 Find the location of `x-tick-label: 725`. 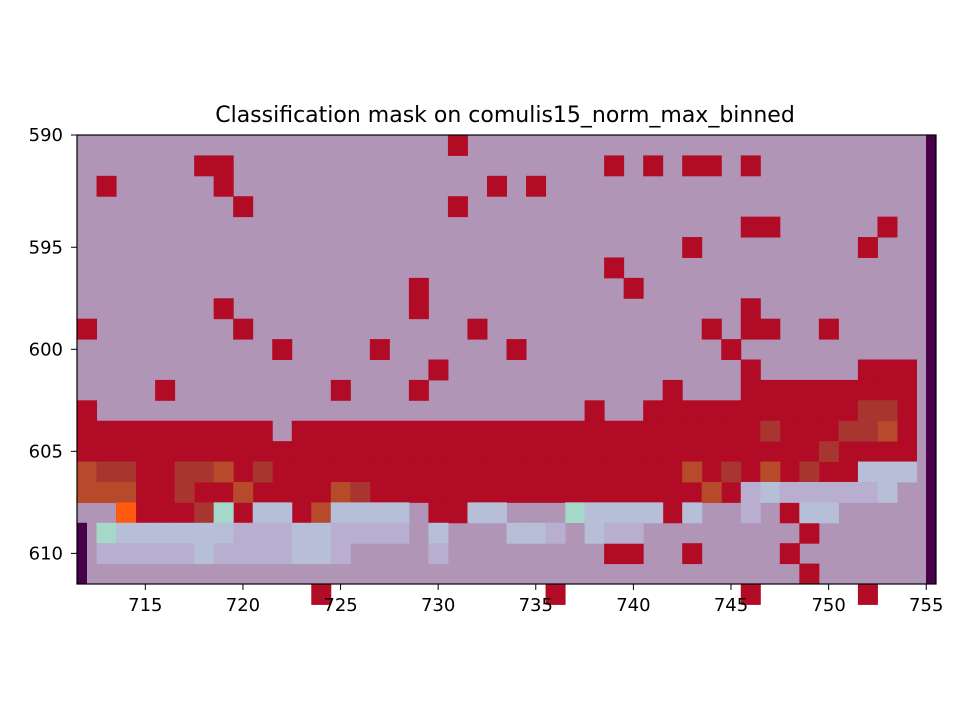

x-tick-label: 725 is located at coordinates (340, 605).